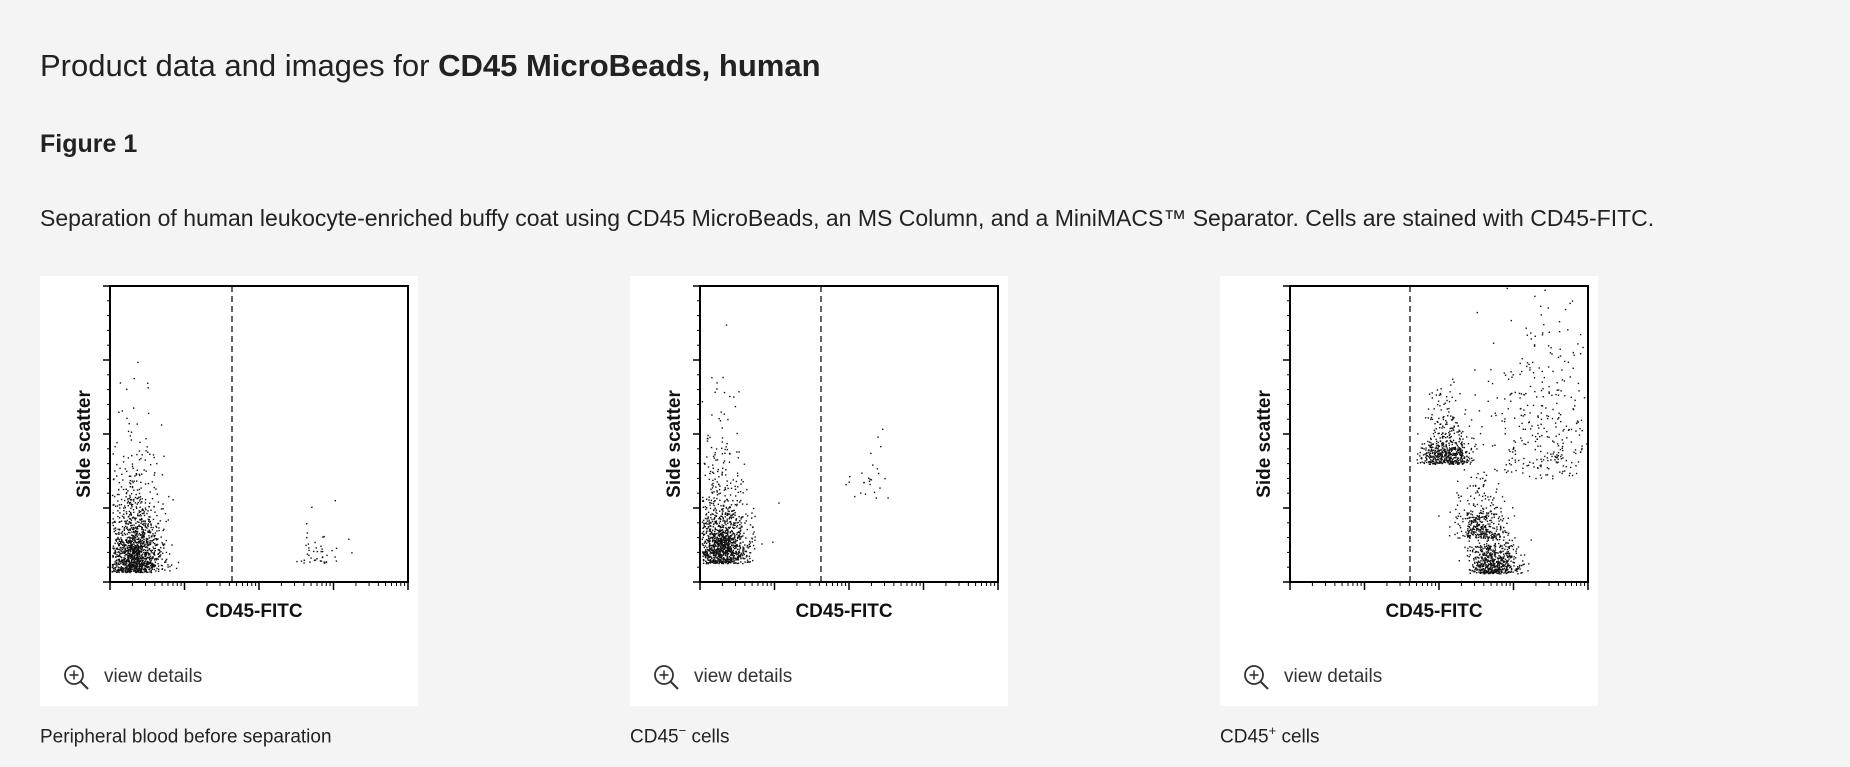 The height and width of the screenshot is (767, 1850). Describe the element at coordinates (229, 491) in the screenshot. I see `figure-panel-1: CD45-FITC Side scatter view details` at that location.